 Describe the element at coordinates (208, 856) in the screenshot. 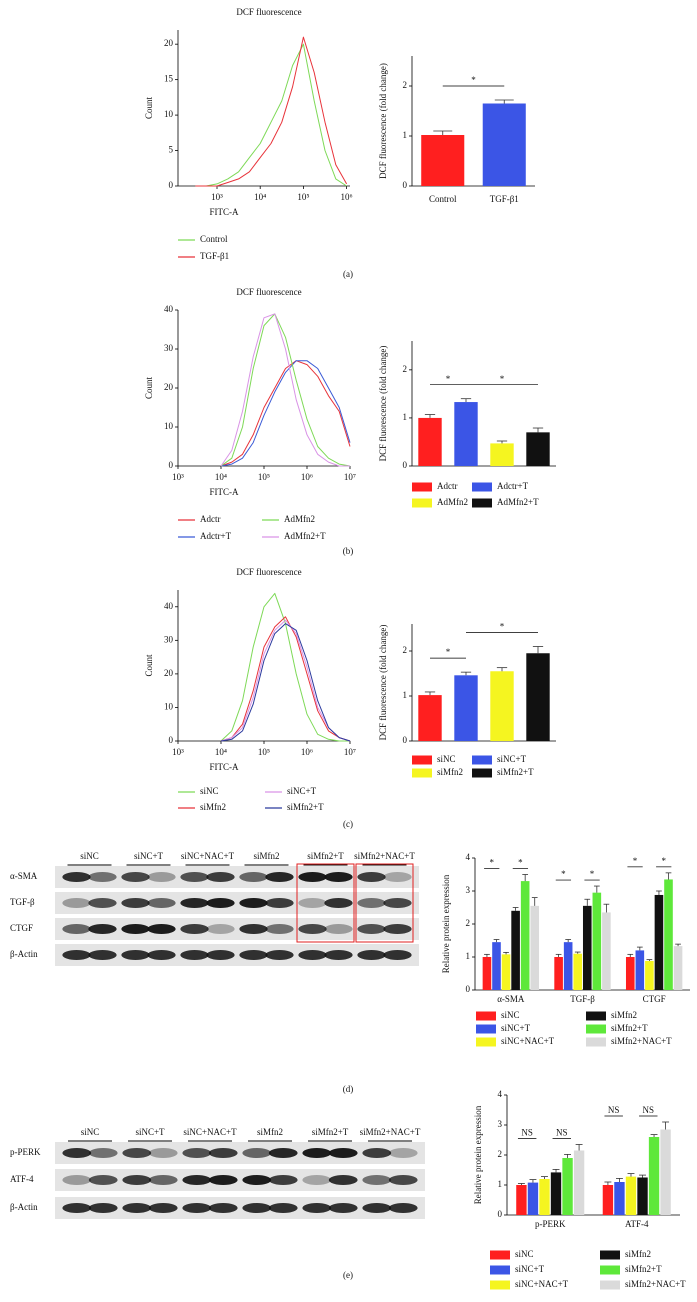

I see `blot-group-label: siNC+NAC+T` at that location.